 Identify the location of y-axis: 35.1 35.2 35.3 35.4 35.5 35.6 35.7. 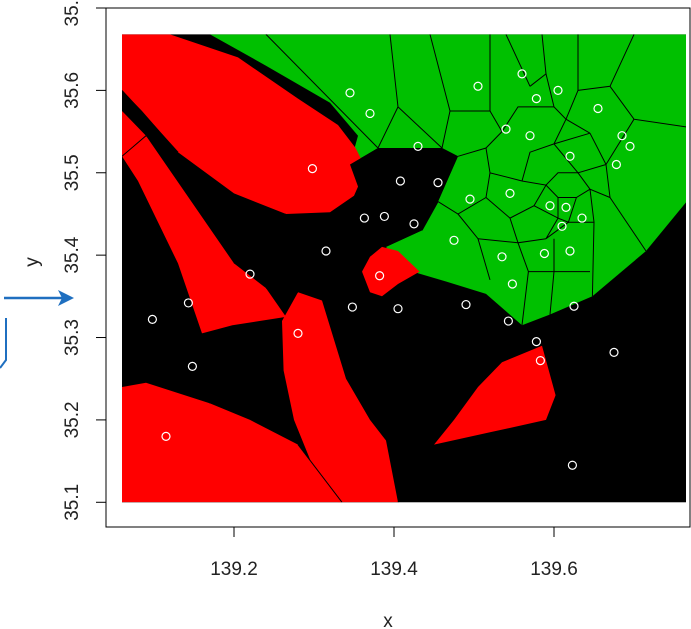
(84, 260).